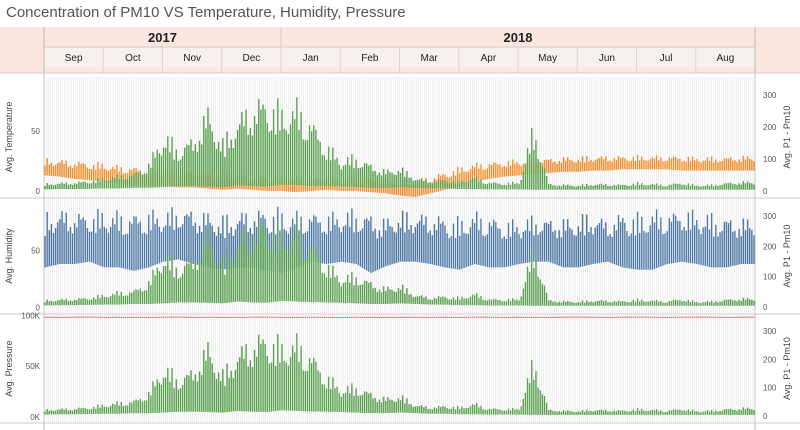 This screenshot has width=800, height=430. Describe the element at coordinates (30, 316) in the screenshot. I see `left-tick-label: 100K` at that location.